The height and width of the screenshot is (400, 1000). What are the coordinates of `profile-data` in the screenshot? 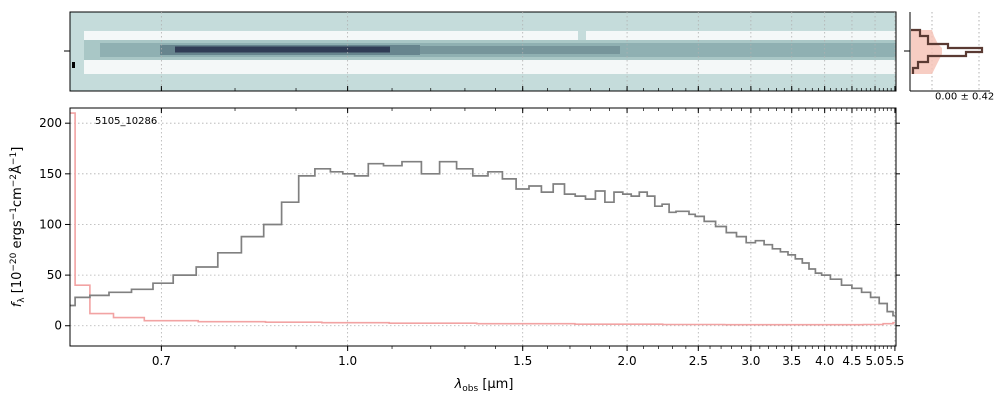 It's located at (947, 51).